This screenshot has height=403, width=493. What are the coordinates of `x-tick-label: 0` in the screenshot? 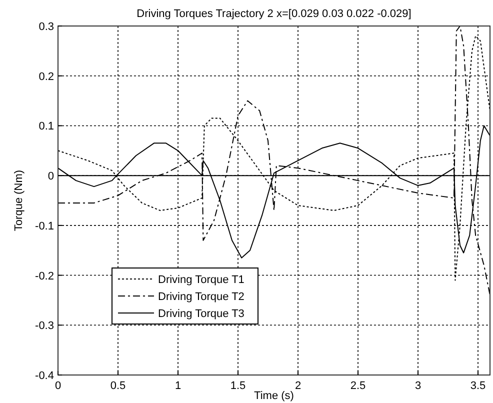 It's located at (58, 386).